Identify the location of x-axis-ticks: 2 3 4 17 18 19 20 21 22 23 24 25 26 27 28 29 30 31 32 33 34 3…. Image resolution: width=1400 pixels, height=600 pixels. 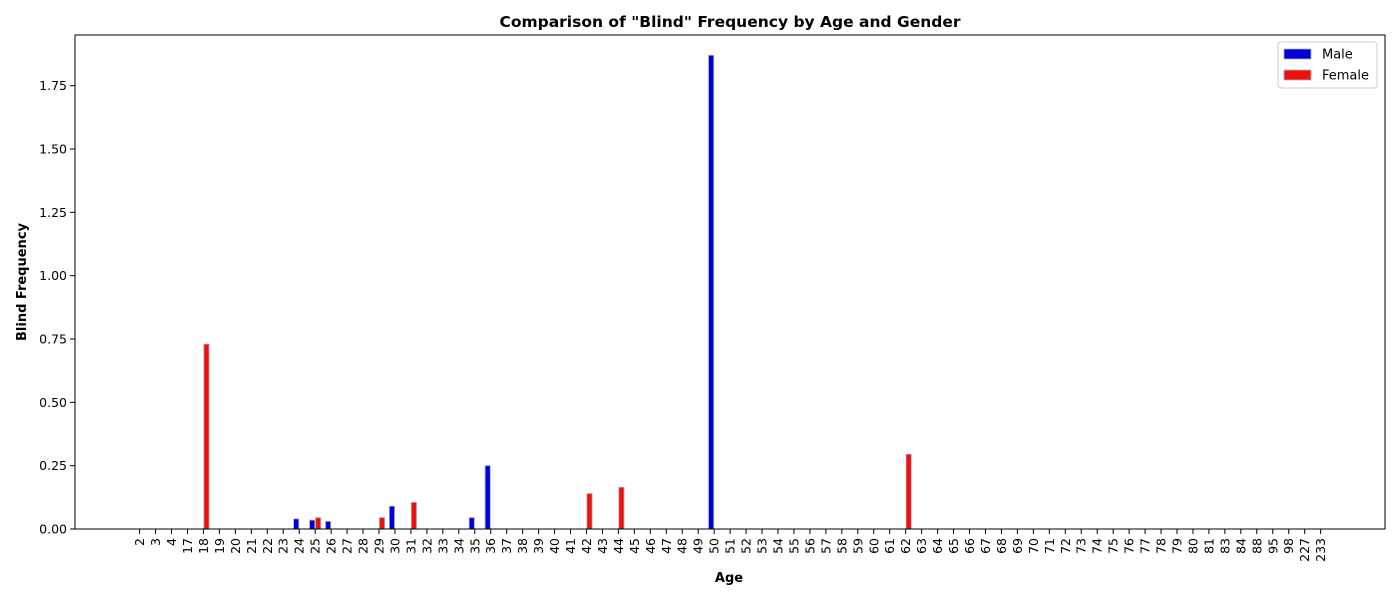
(730, 545).